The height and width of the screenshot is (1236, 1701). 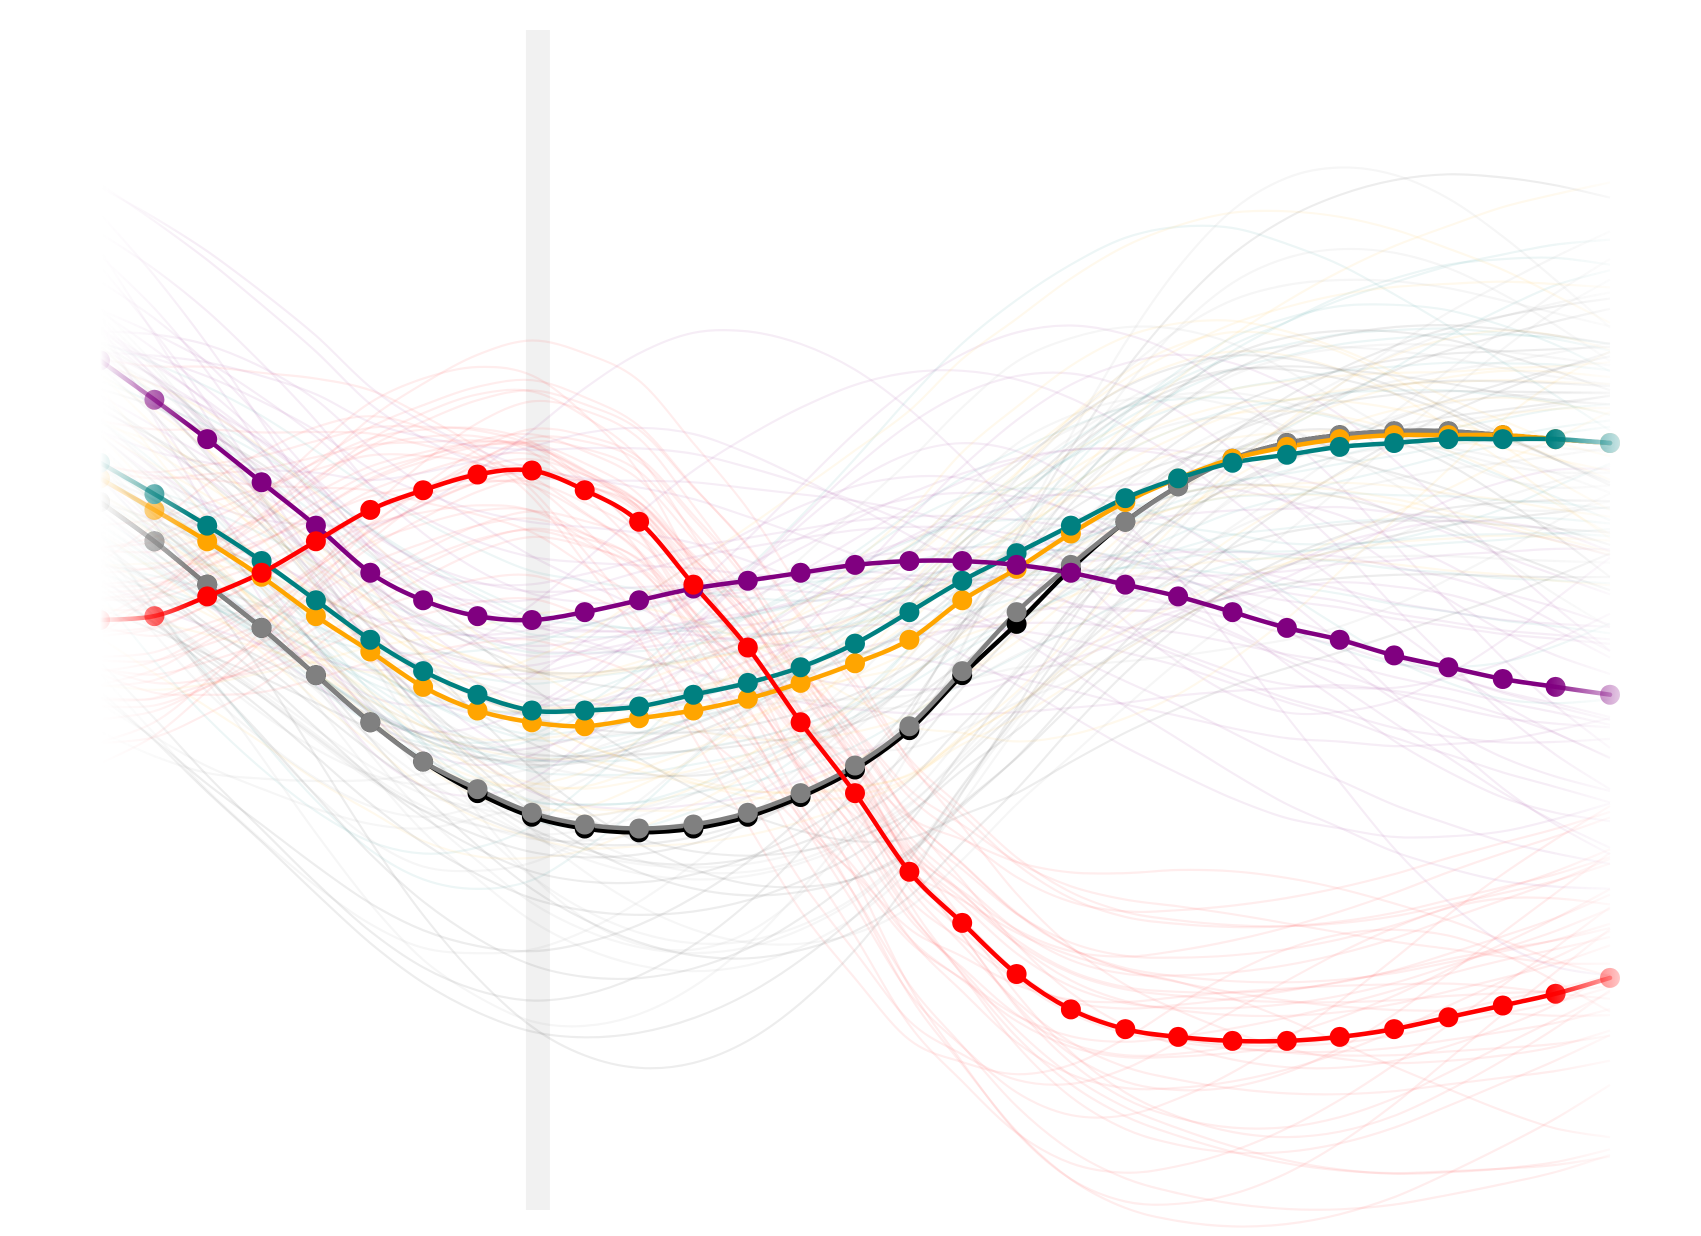 I want to click on background-sample-line, so click(x=855, y=519).